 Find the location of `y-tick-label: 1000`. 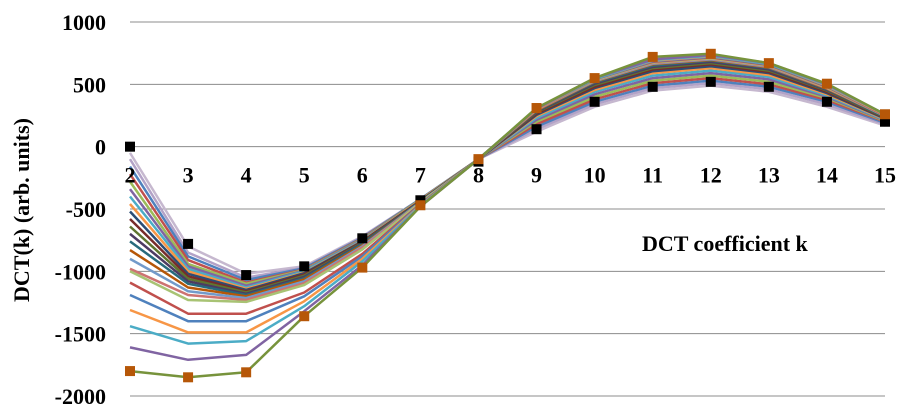

y-tick-label: 1000 is located at coordinates (84, 22).